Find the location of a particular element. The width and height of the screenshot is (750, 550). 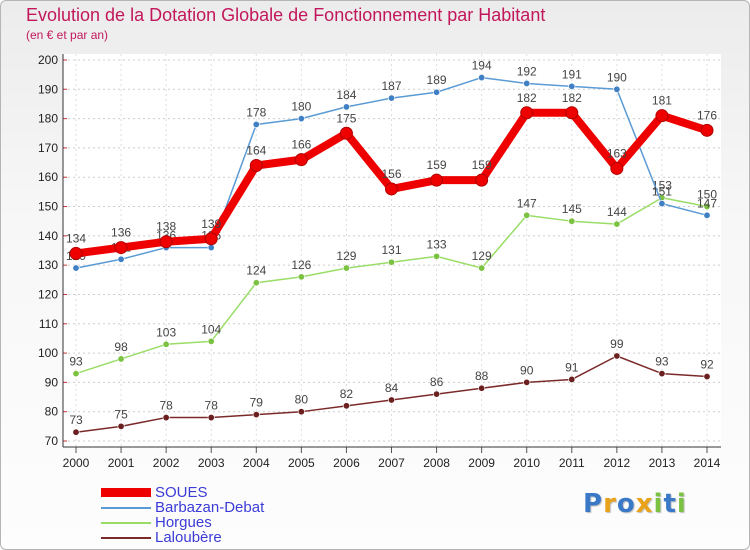

data-label-barbazan-debat: 178 is located at coordinates (256, 112).